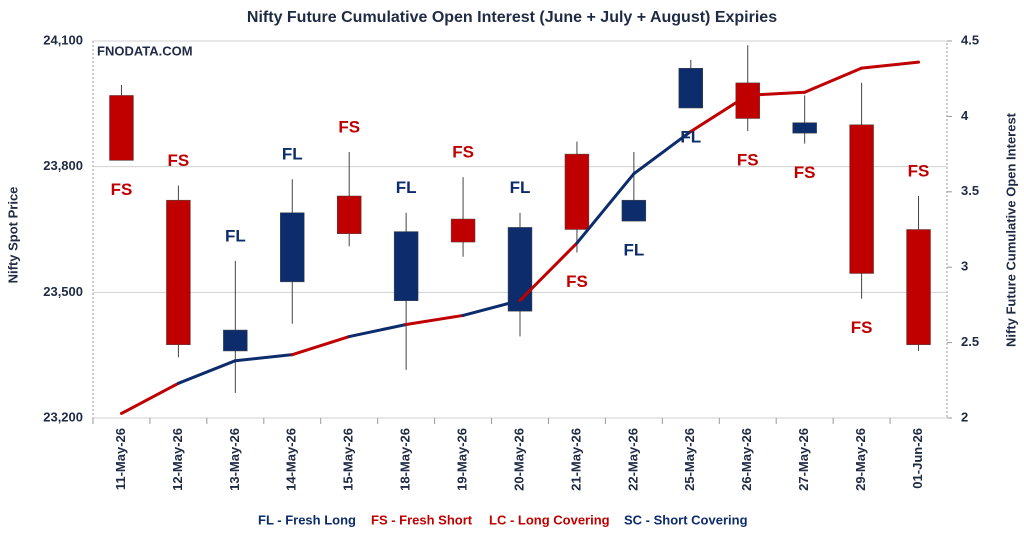  I want to click on watermark: FNODATA.COM, so click(145, 50).